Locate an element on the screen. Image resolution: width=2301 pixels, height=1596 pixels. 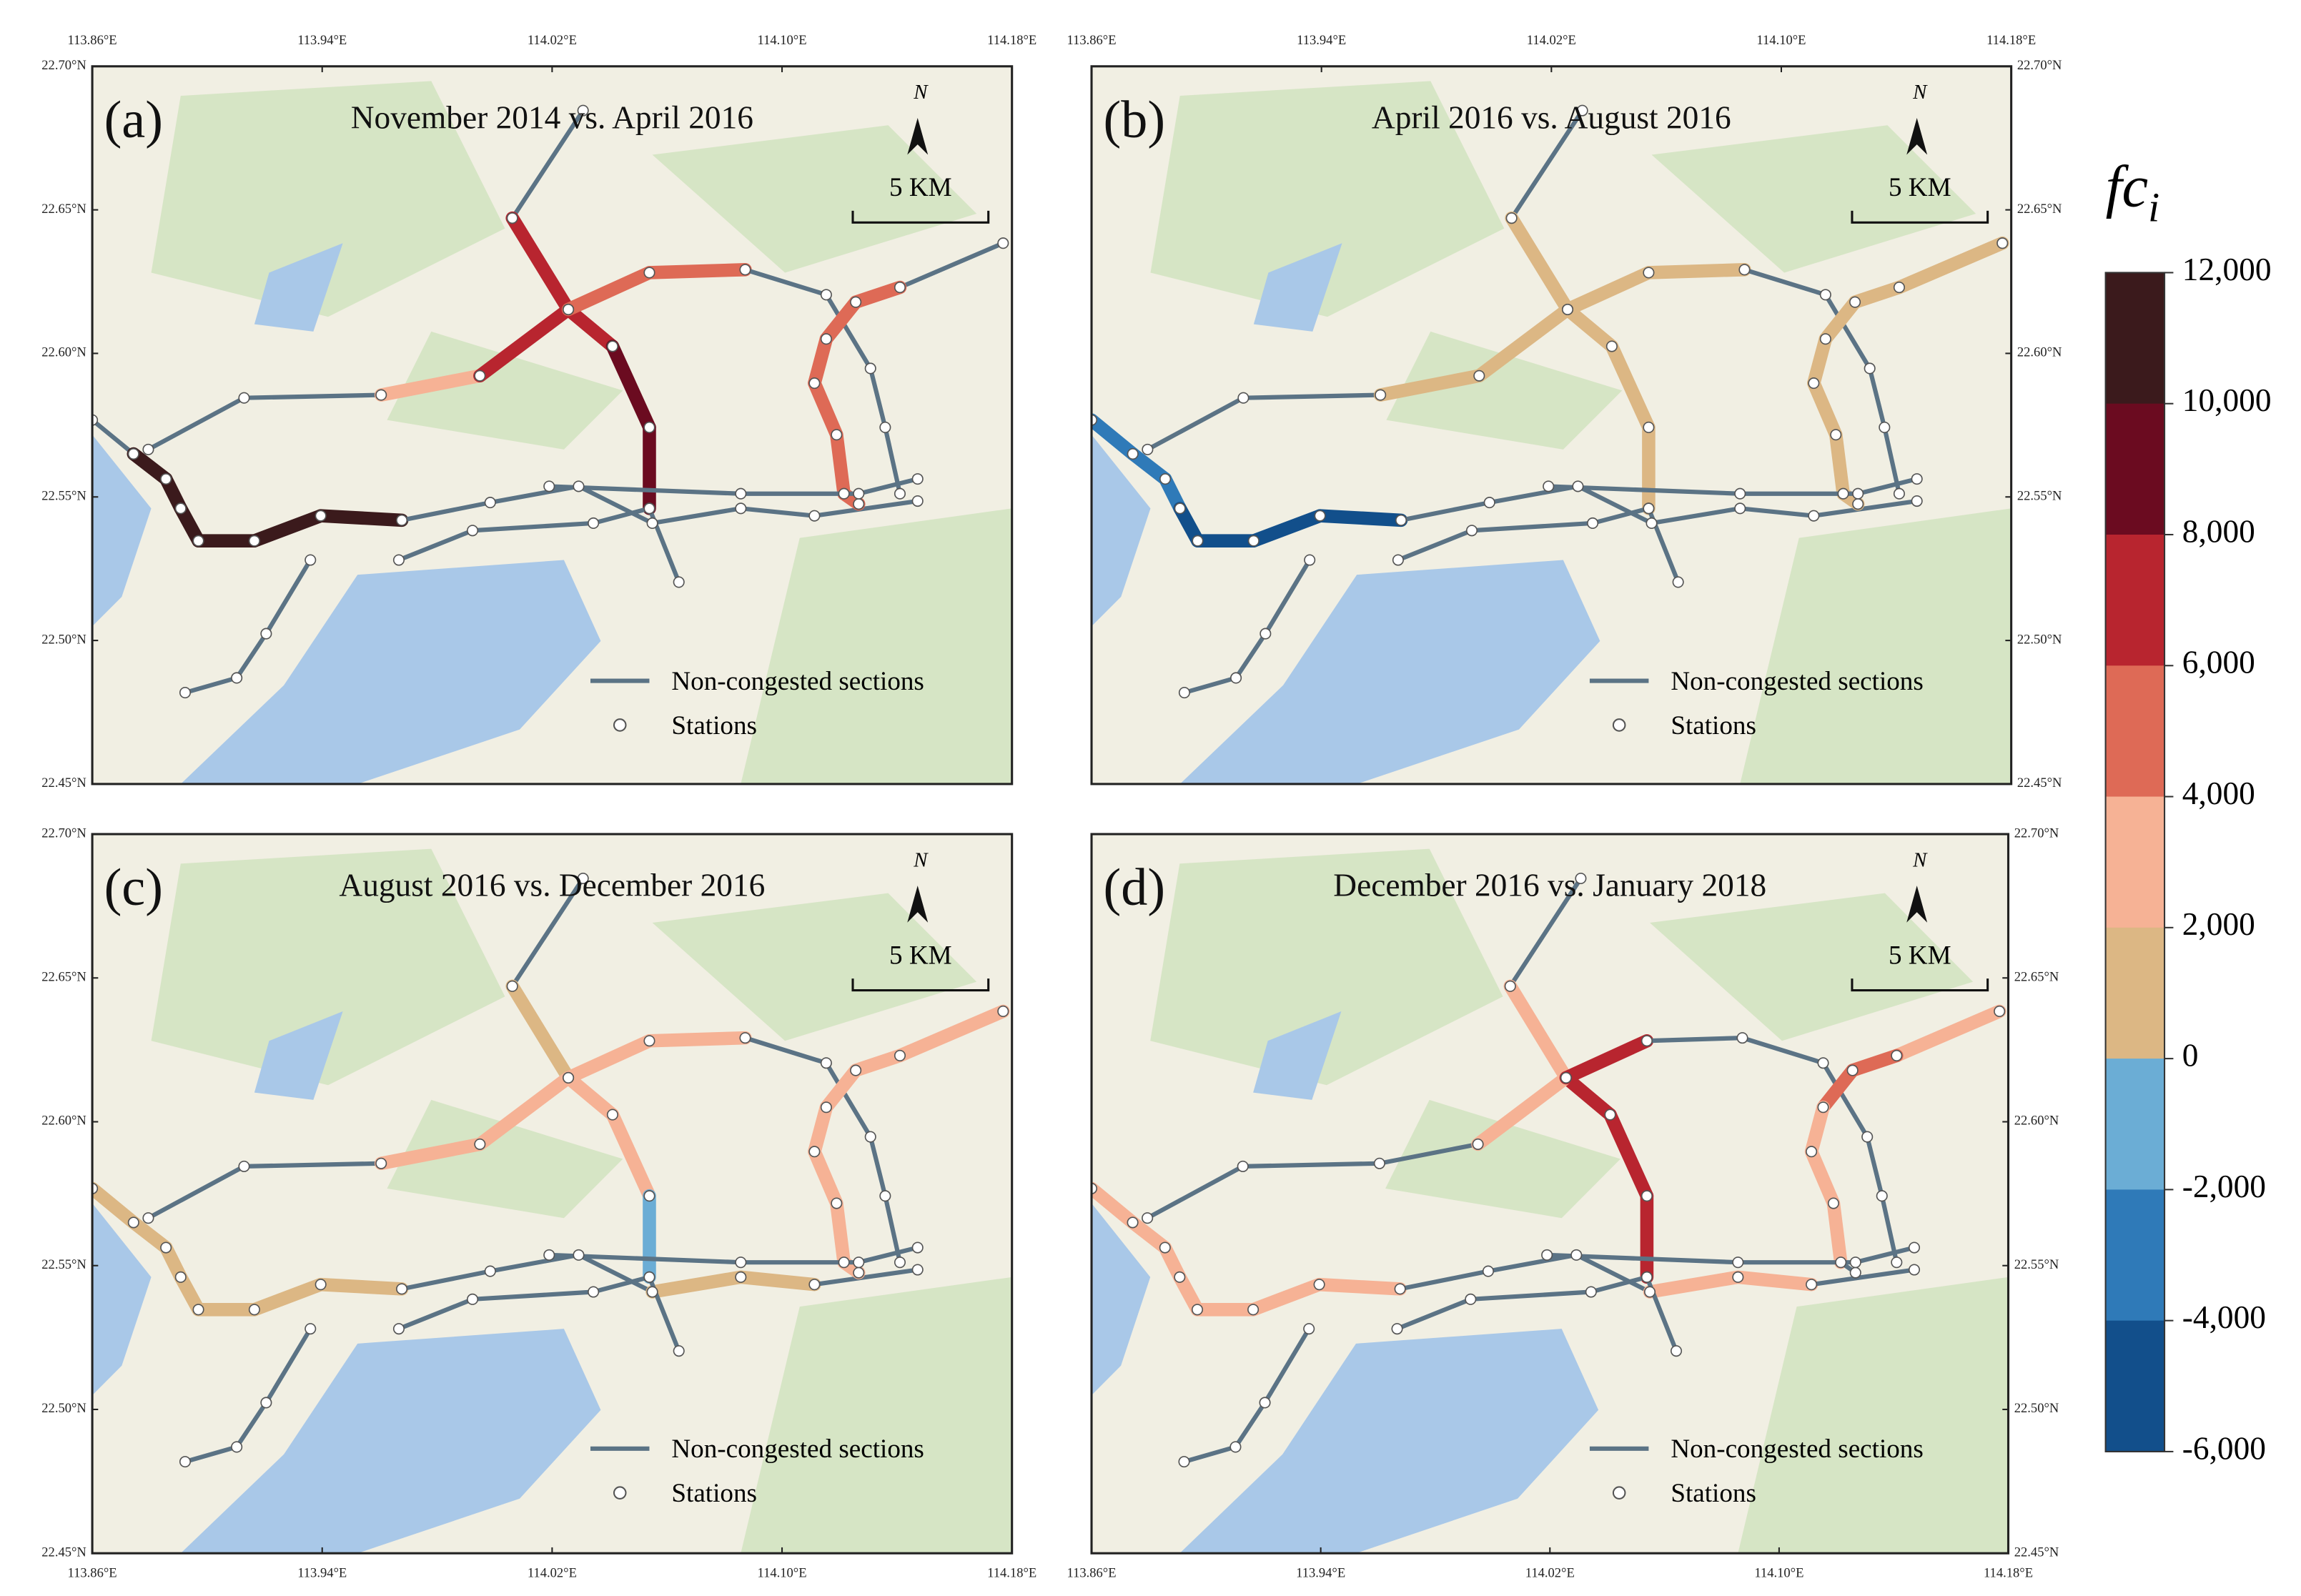
bay is located at coordinates (1389, 672).